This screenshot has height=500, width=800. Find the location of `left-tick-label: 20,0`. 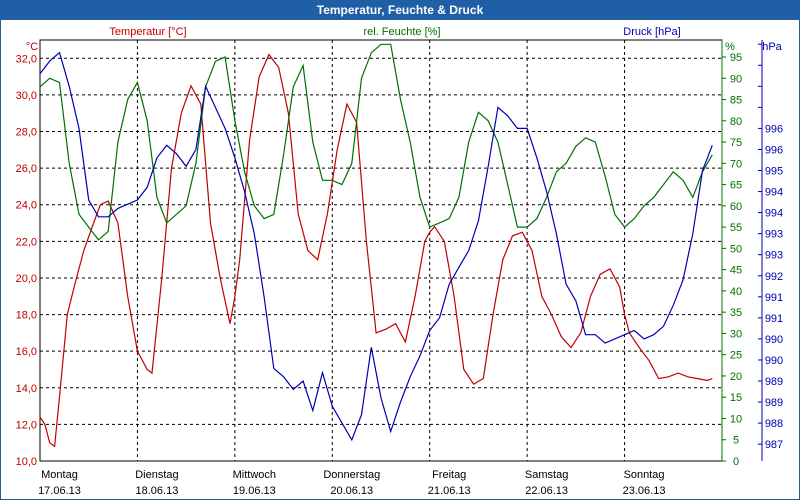

left-tick-label: 20,0 is located at coordinates (26, 279).